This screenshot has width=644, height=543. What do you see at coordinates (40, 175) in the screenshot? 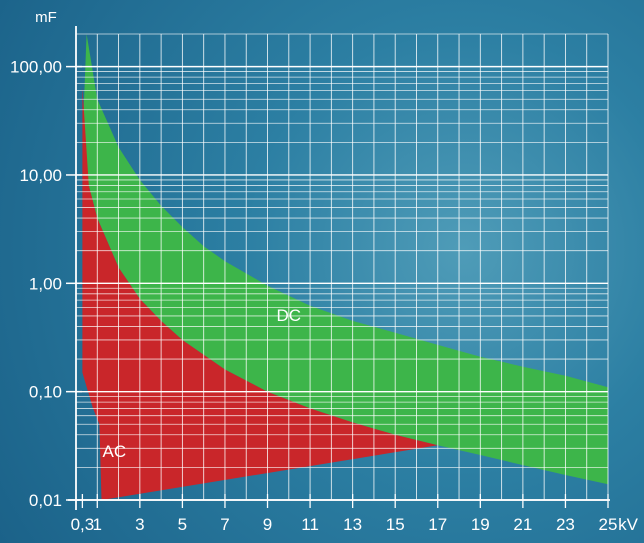
I see `y-tick-label: 10,00` at bounding box center [40, 175].